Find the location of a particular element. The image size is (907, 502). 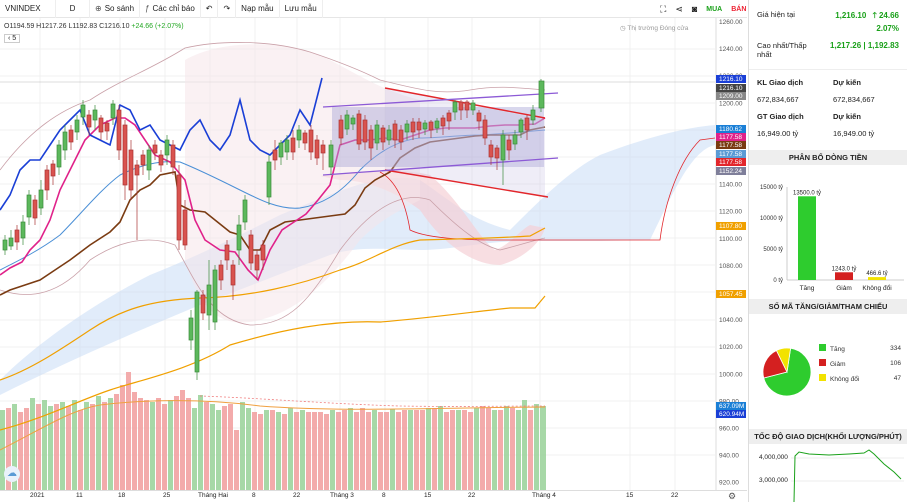

flow-ytick: 10000 tỷ is located at coordinates (771, 218).